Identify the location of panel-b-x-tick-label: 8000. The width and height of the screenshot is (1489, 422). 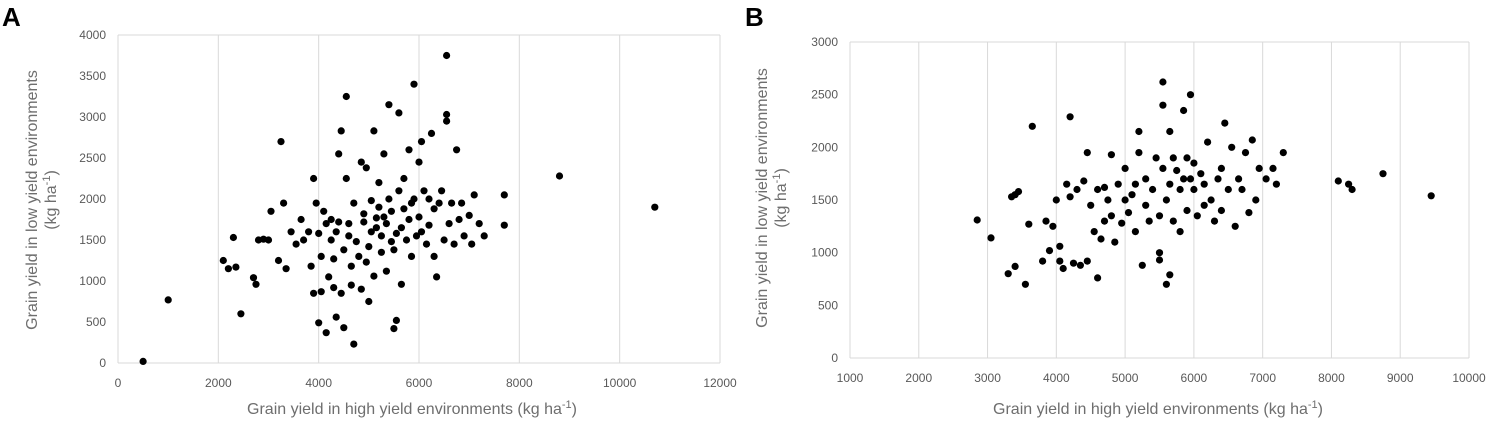
(1331, 378).